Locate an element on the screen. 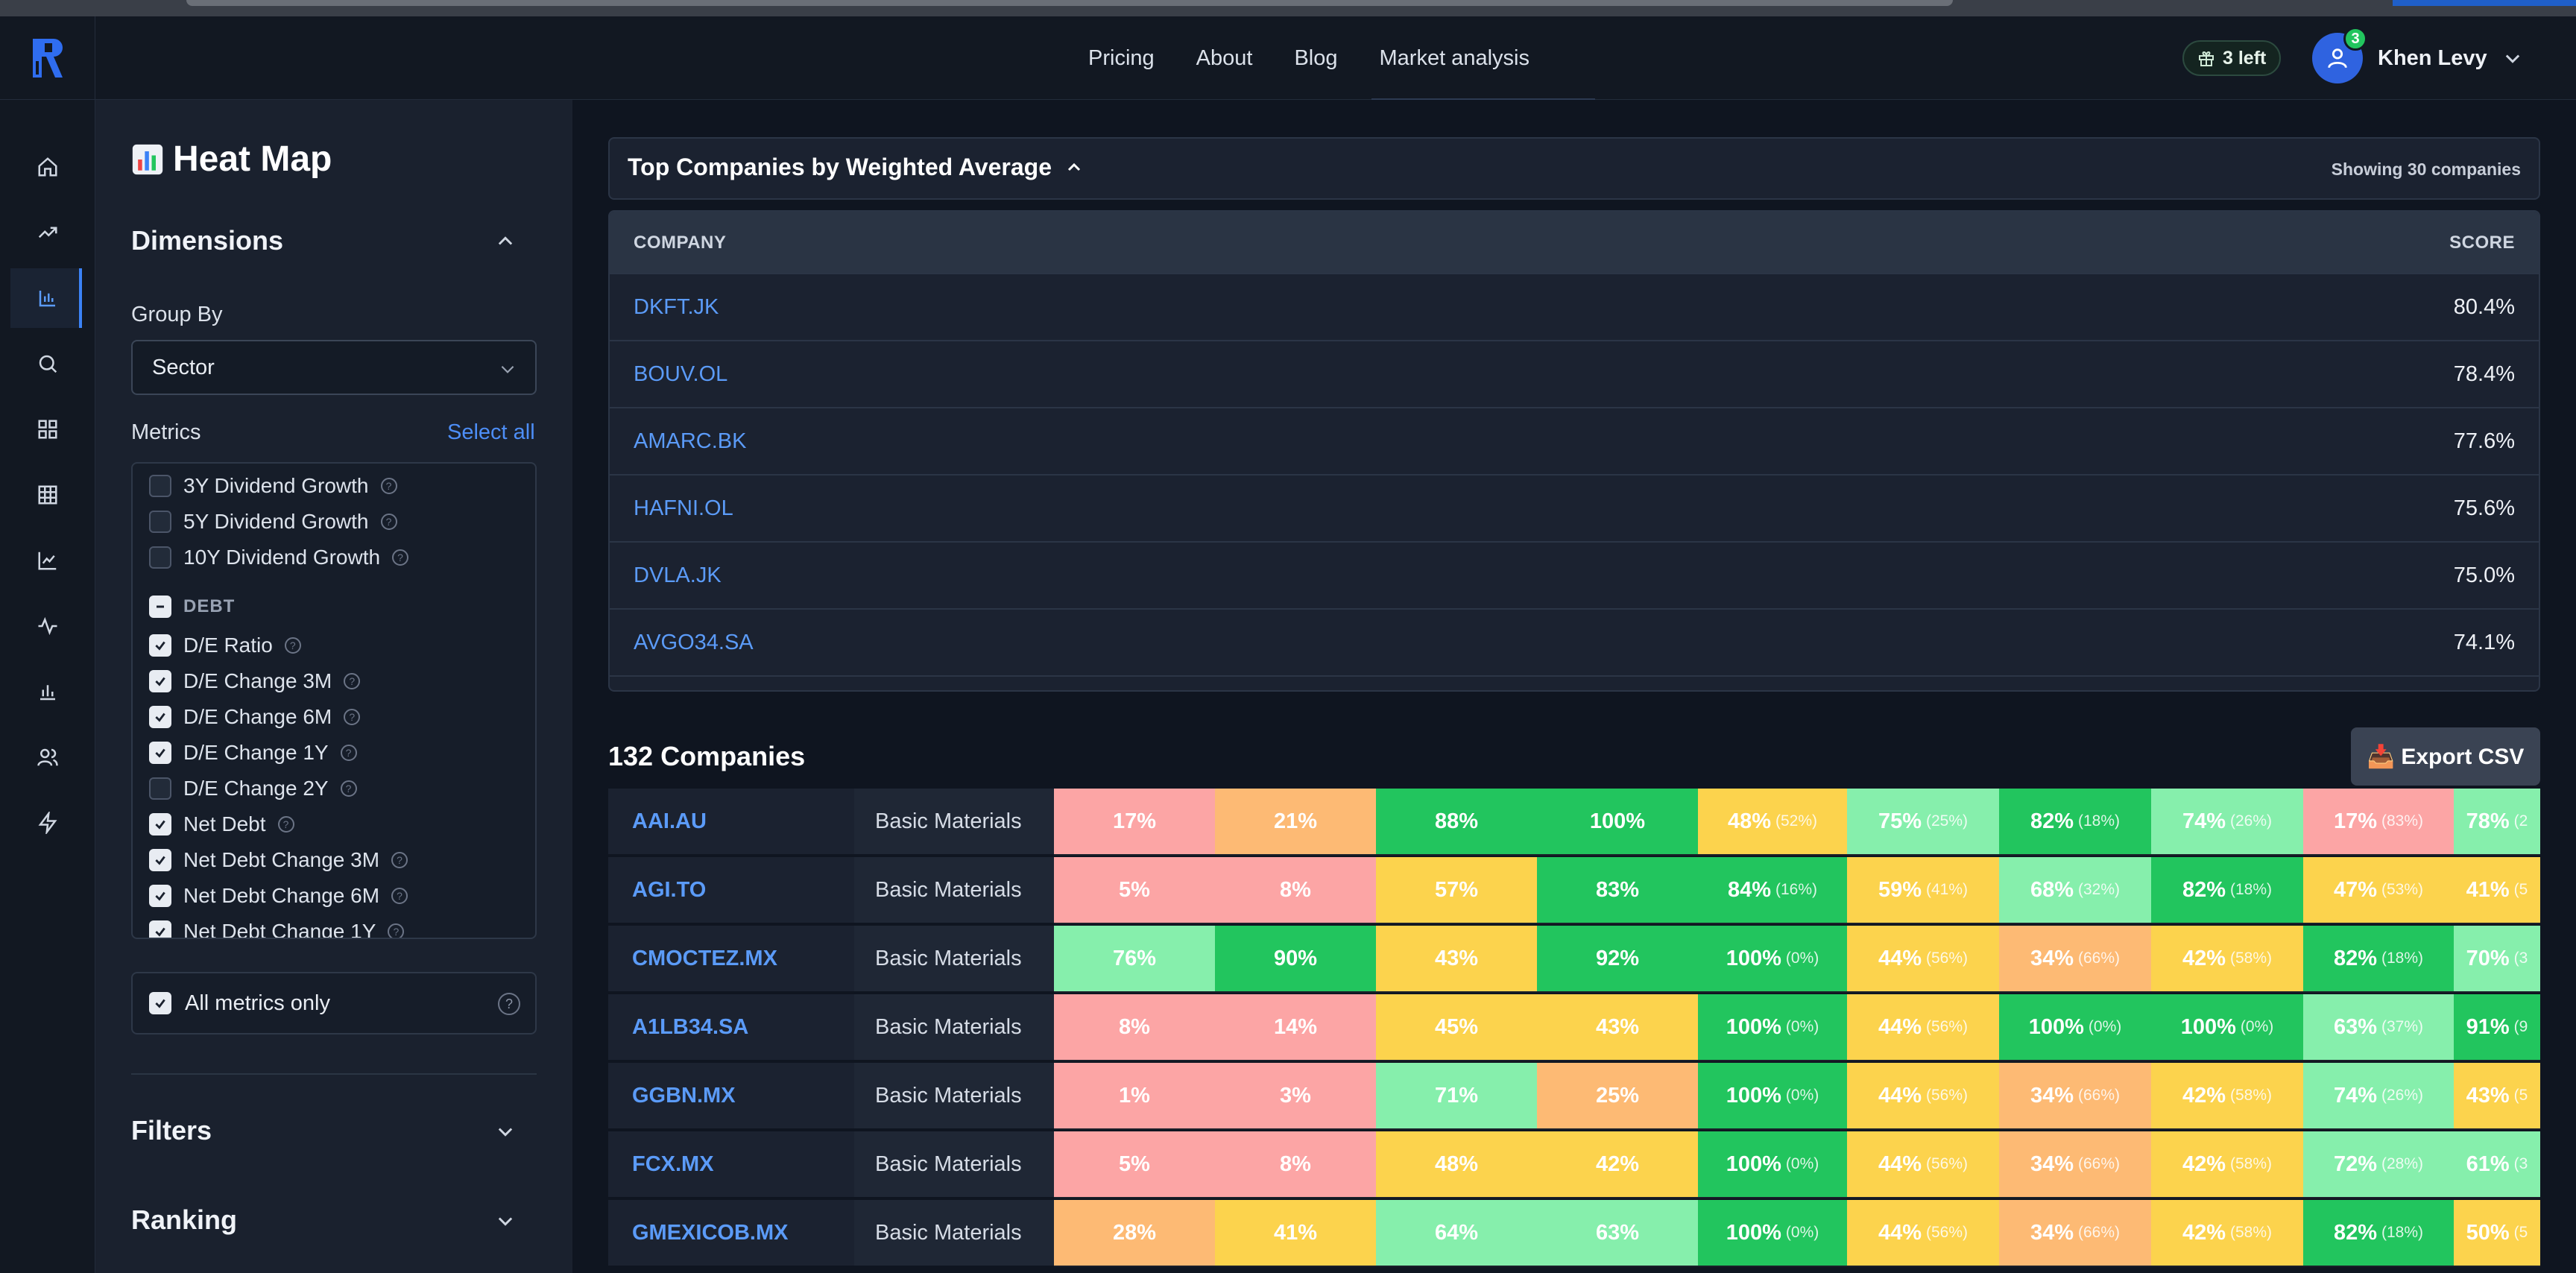 Image resolution: width=2576 pixels, height=1273 pixels. metric-row: 5Y Dividend Growth? is located at coordinates (273, 521).